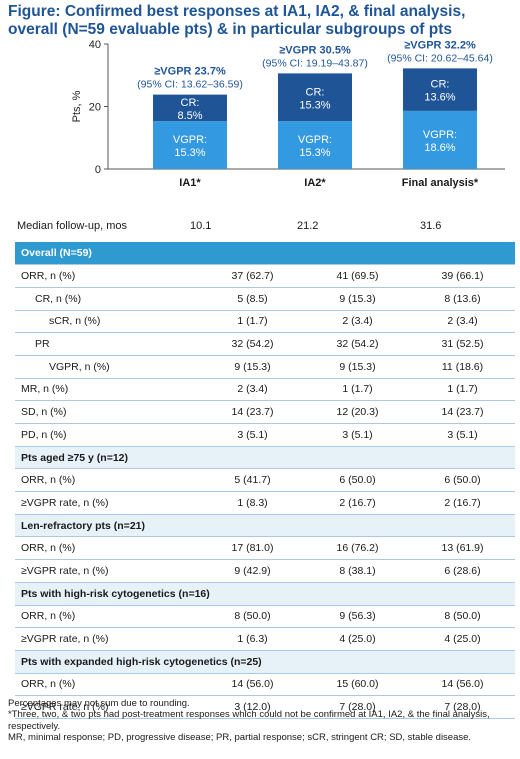 Image resolution: width=520 pixels, height=759 pixels. What do you see at coordinates (315, 50) in the screenshot?
I see `bar-annotation-headline: ≥VGPR 30.5%` at bounding box center [315, 50].